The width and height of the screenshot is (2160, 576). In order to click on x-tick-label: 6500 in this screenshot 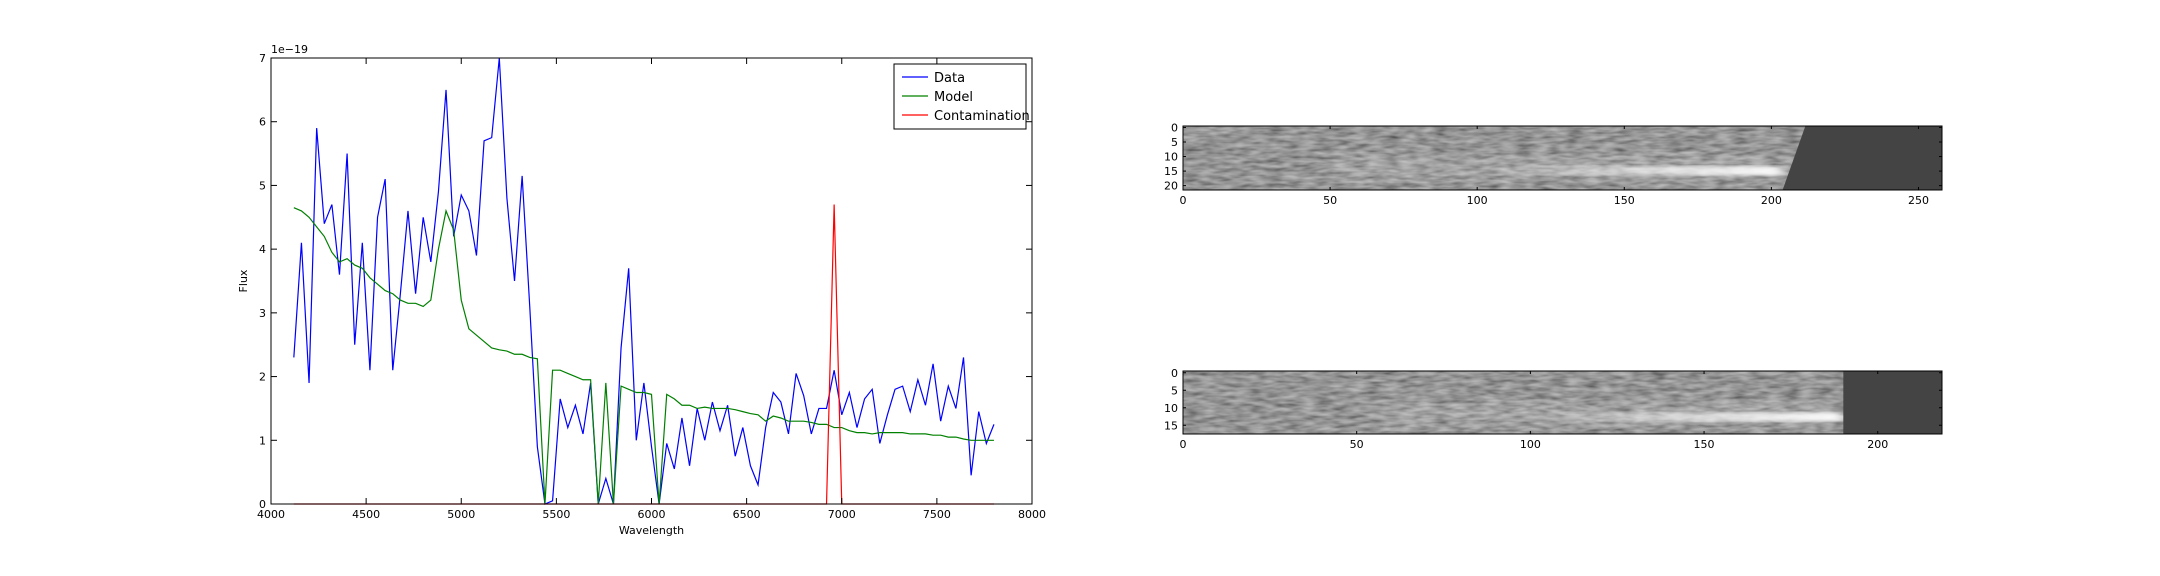, I will do `click(747, 514)`.